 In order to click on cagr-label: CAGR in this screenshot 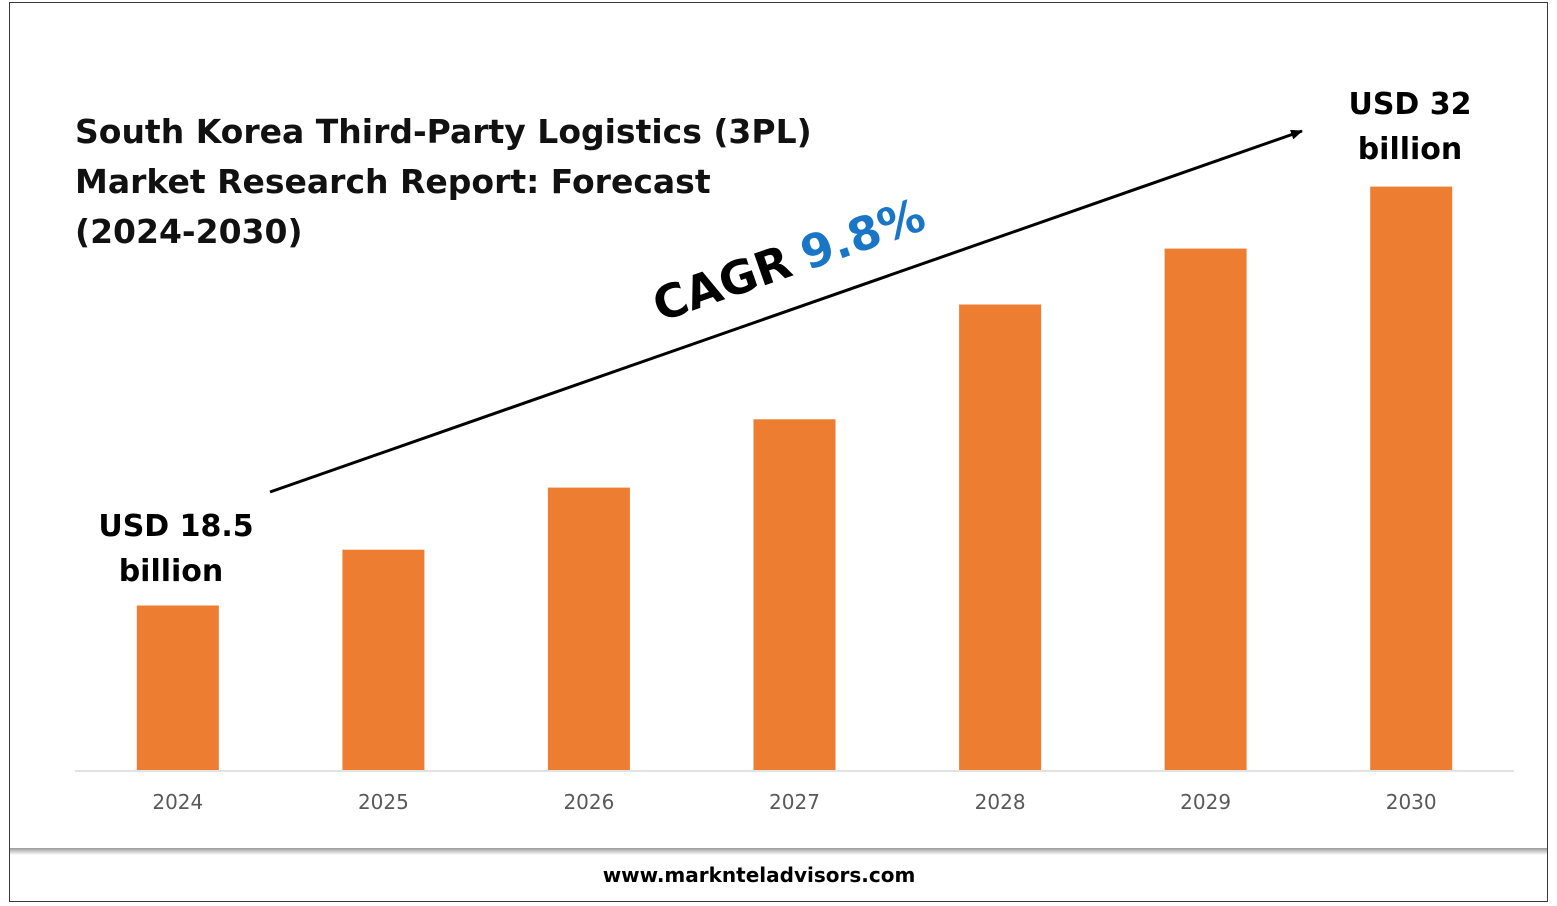, I will do `click(722, 283)`.